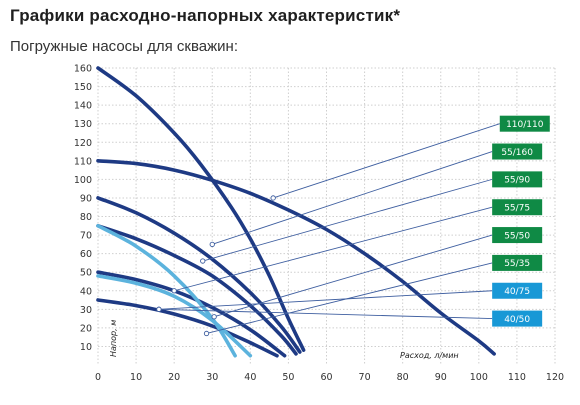 This screenshot has width=580, height=405. What do you see at coordinates (205, 15) in the screenshot?
I see `page-title: Графики расходно-напорных характеристик*` at bounding box center [205, 15].